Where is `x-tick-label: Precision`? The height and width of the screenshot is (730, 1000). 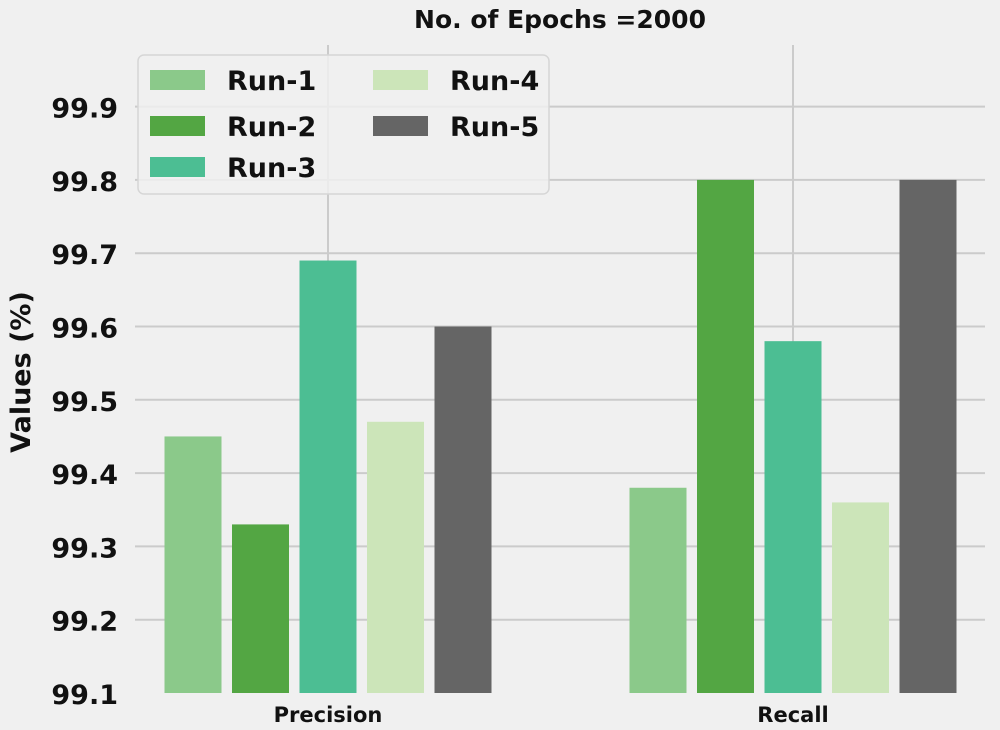
x-tick-label: Precision is located at coordinates (328, 715).